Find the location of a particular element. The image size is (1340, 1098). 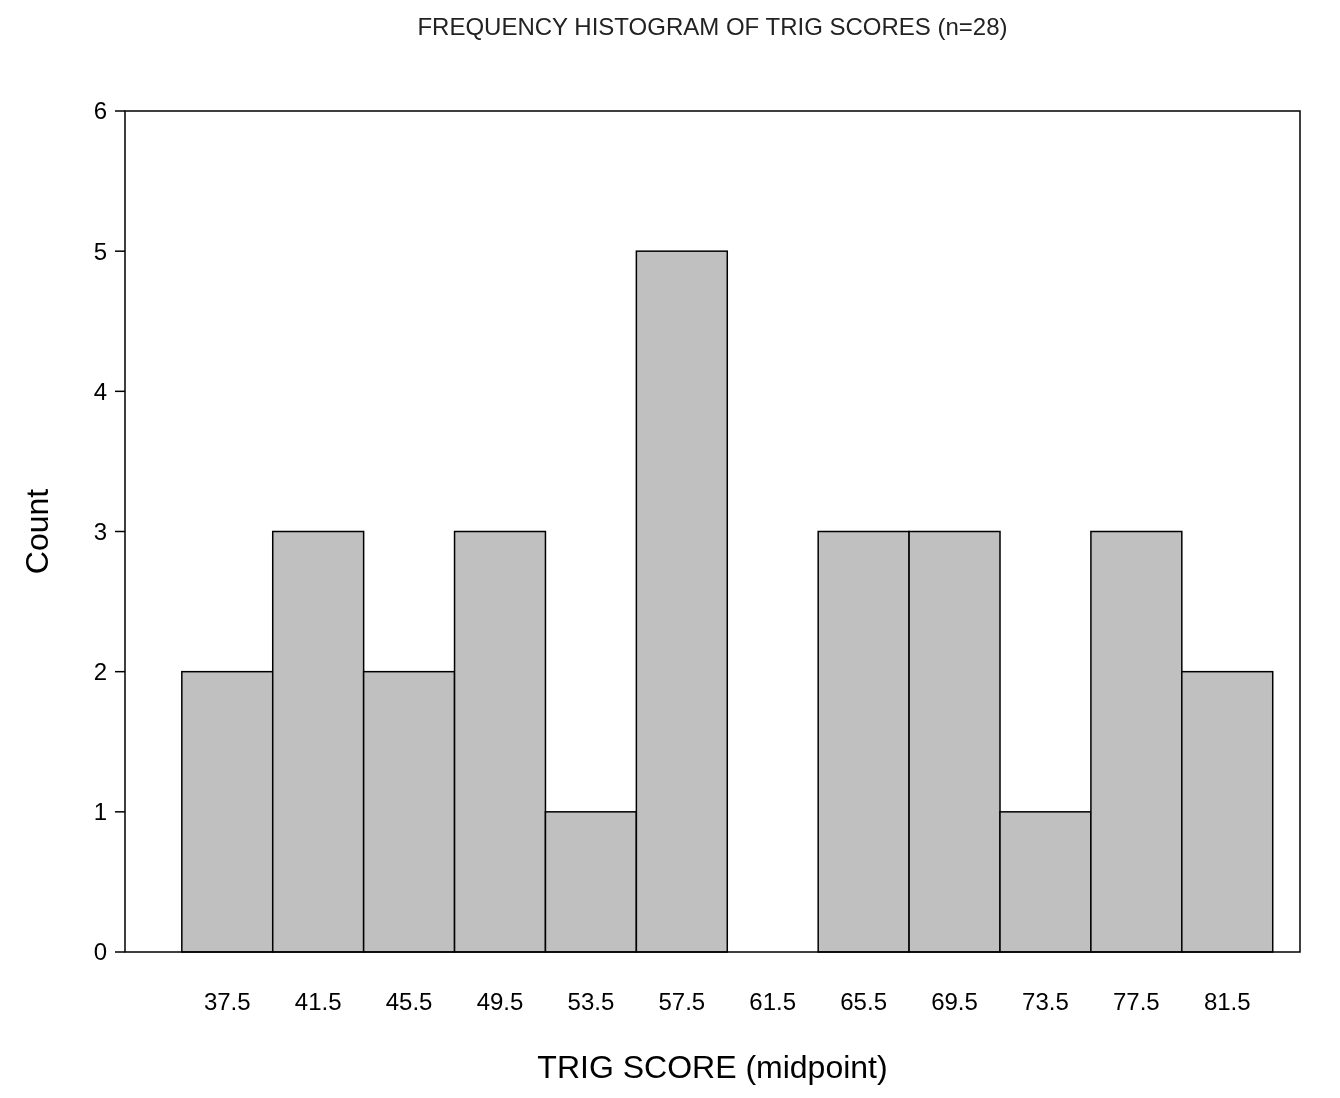

x-tick-label: 41.5 is located at coordinates (318, 1001).